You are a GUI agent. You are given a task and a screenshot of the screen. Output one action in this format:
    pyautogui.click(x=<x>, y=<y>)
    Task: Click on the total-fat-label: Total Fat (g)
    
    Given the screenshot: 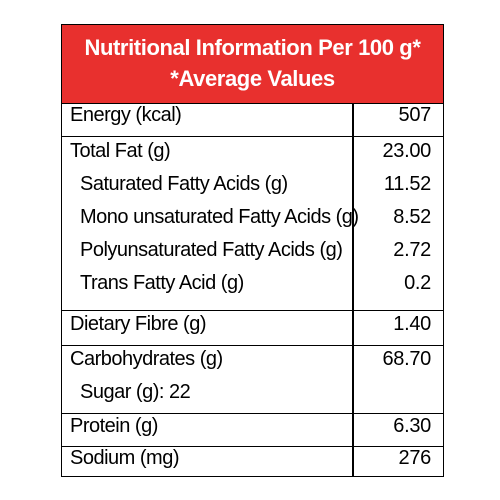 What is the action you would take?
    pyautogui.click(x=120, y=151)
    